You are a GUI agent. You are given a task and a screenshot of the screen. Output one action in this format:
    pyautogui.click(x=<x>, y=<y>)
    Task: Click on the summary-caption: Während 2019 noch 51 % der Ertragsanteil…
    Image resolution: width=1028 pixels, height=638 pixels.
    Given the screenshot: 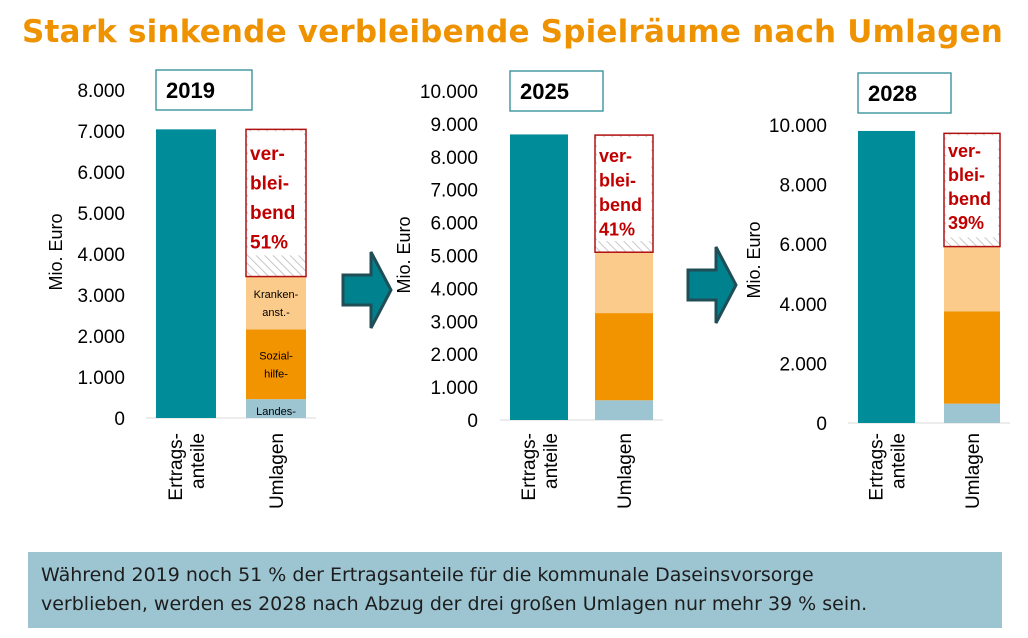 What is the action you would take?
    pyautogui.click(x=515, y=590)
    